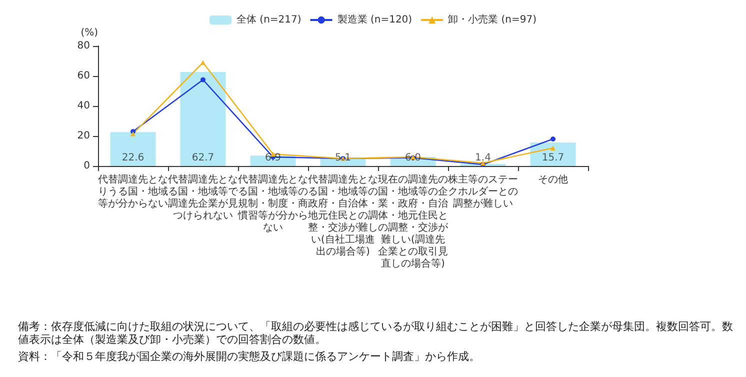 The width and height of the screenshot is (746, 377). I want to click on x-tick-label: 代替調達先となる国・地域等で調達先企業が見つけられない, so click(203, 198).